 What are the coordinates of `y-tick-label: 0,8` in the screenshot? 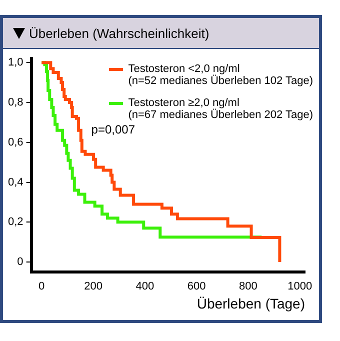 It's located at (16, 102).